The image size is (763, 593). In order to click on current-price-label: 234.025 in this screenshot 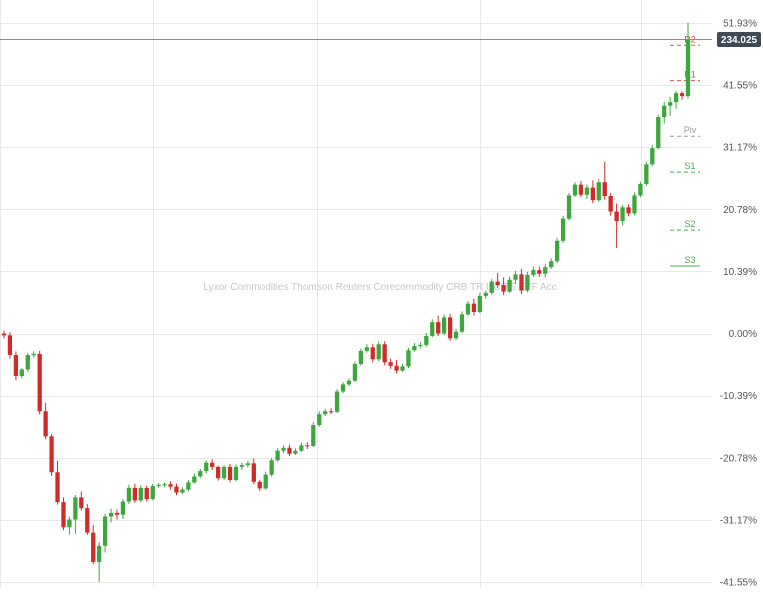, I will do `click(739, 39)`.